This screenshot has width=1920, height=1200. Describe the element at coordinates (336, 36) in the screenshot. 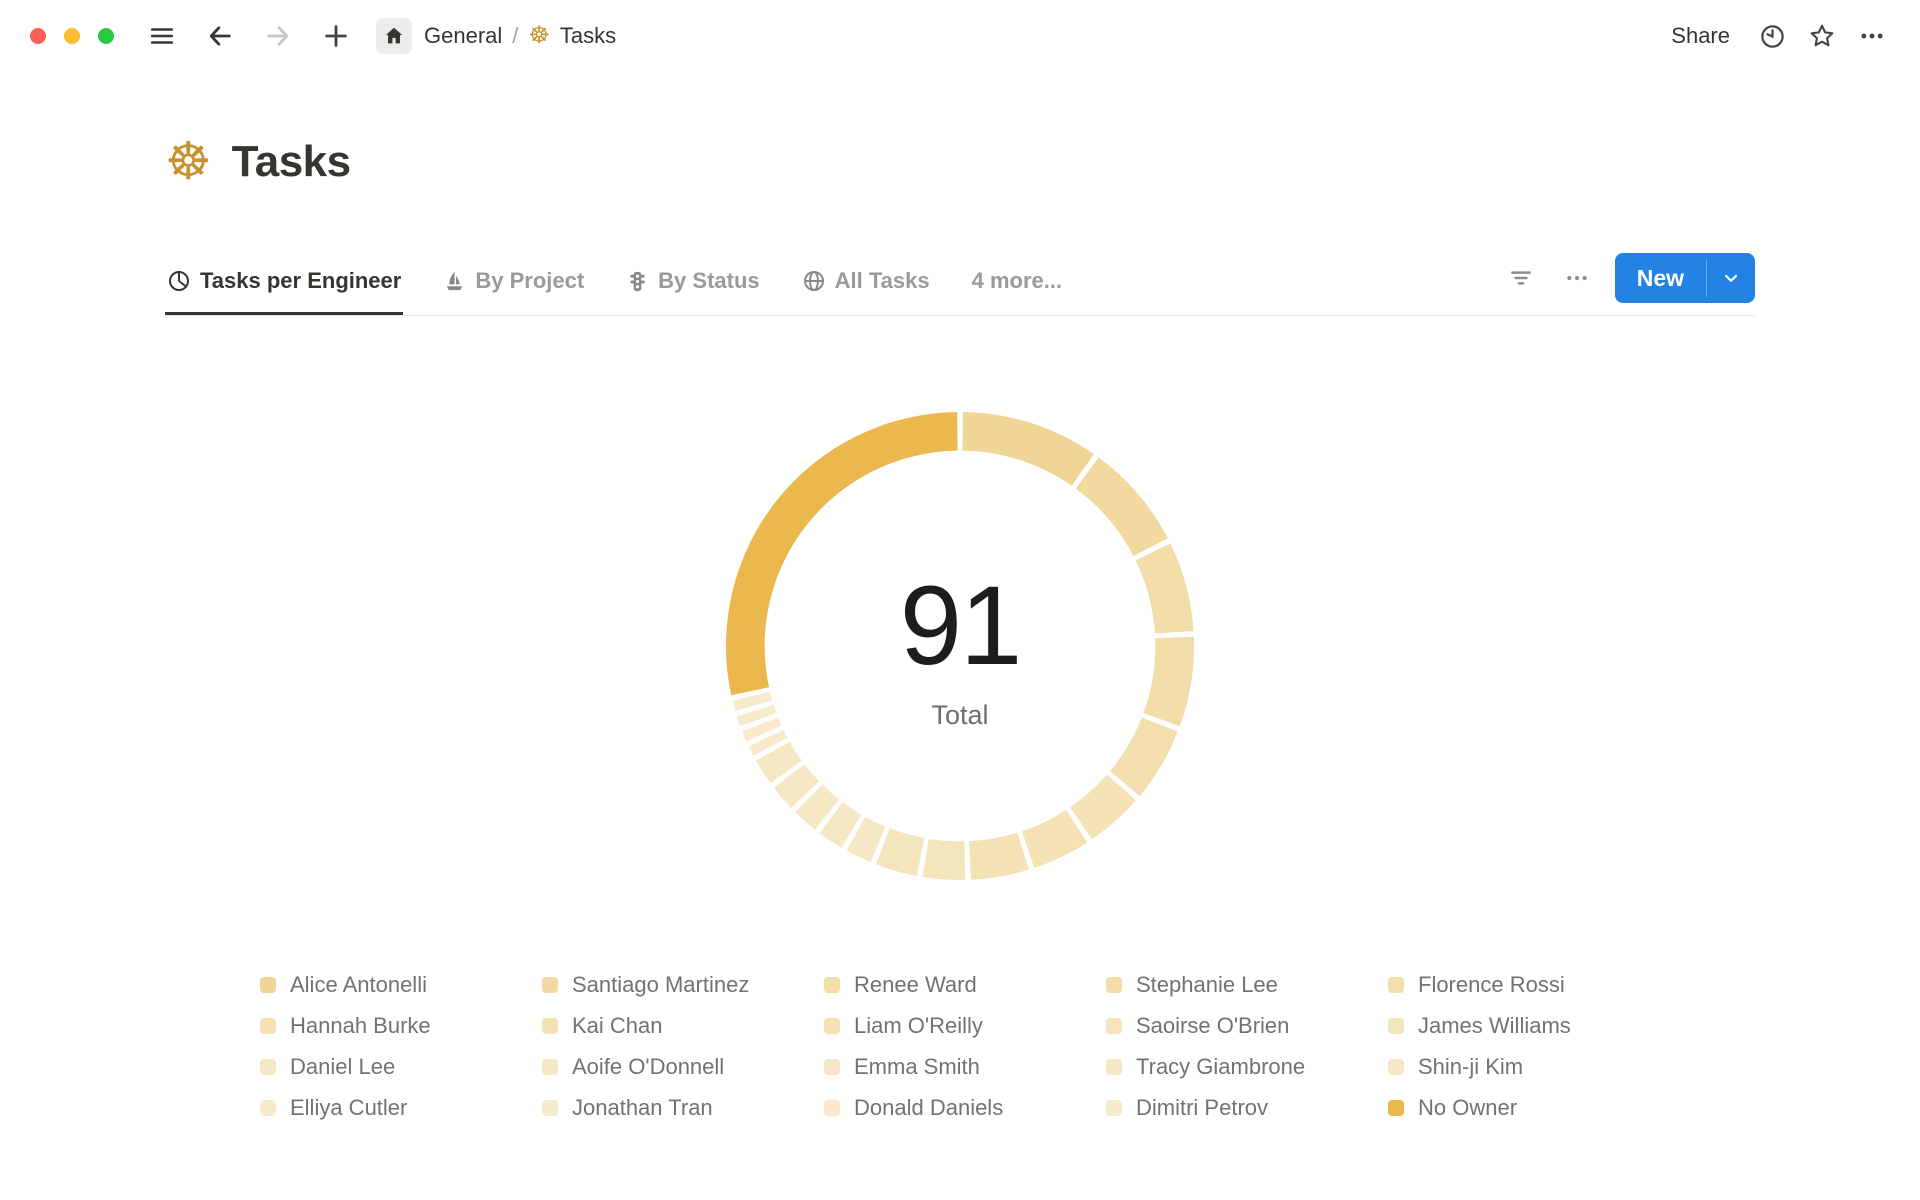

I see `new-tab-plus-icon` at that location.